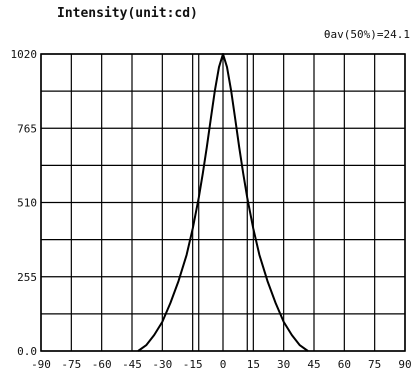 This screenshot has height=374, width=418. What do you see at coordinates (27, 277) in the screenshot?
I see `y-tick-label: 255` at bounding box center [27, 277].